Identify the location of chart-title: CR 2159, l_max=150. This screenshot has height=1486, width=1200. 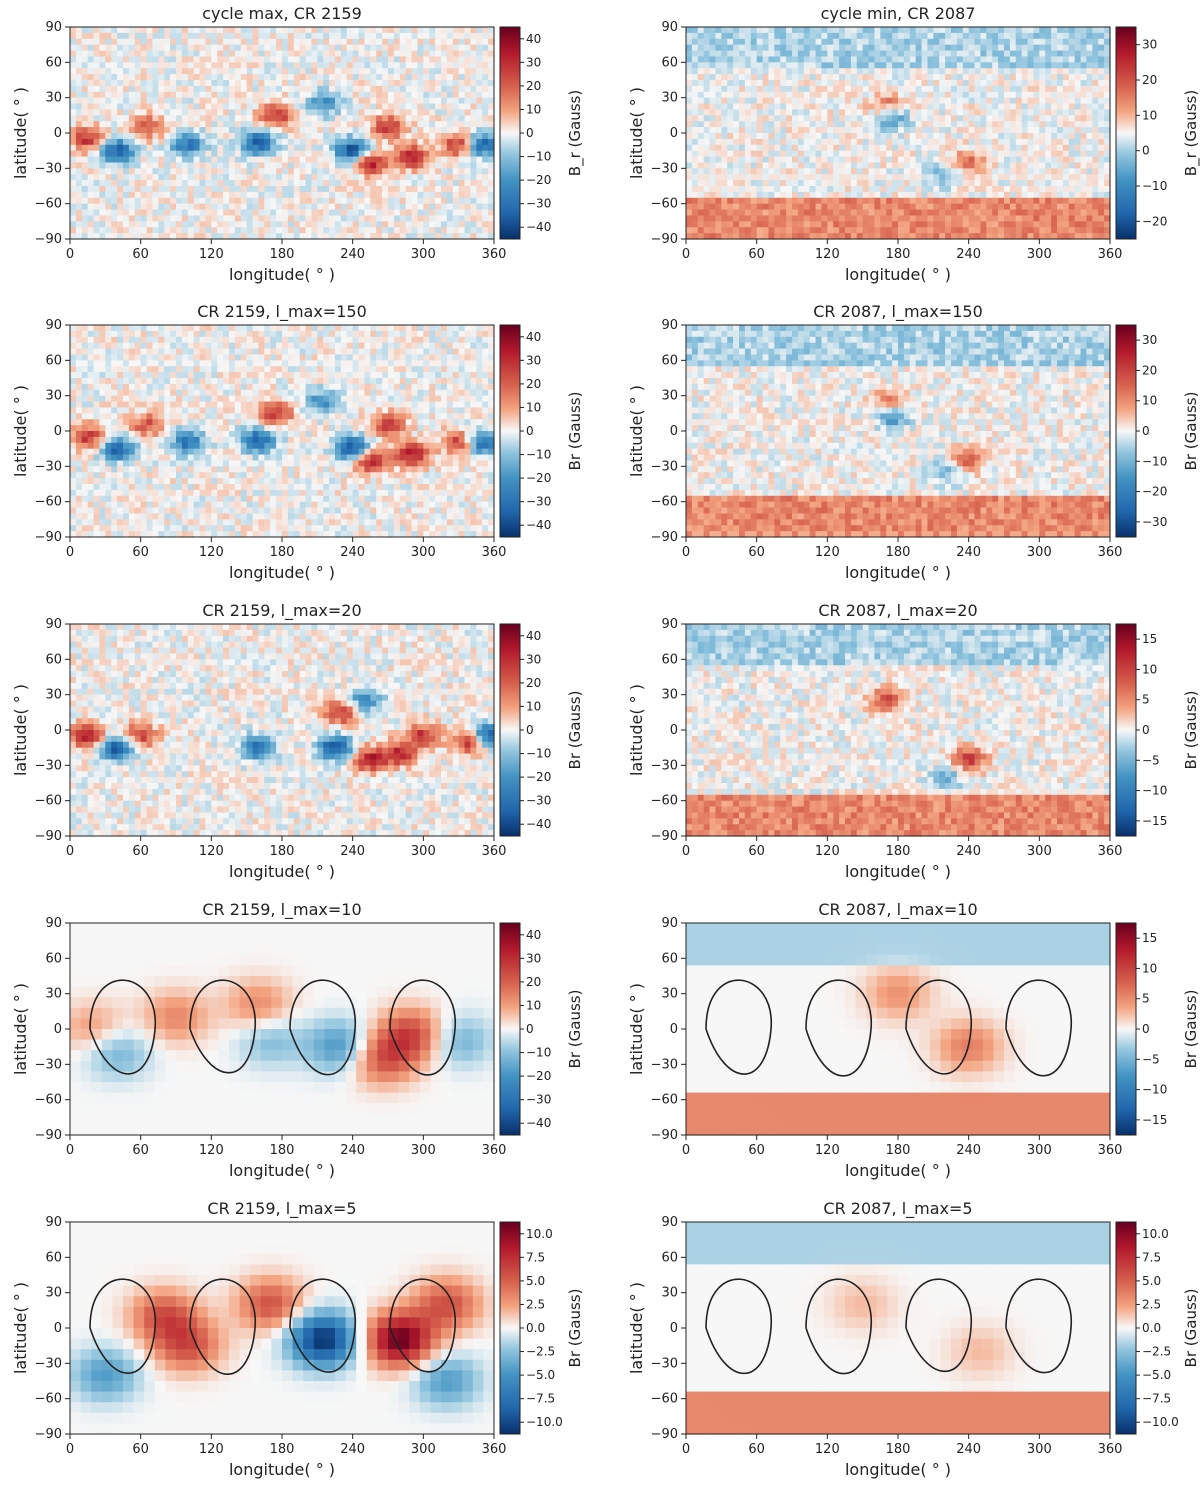
(282, 312).